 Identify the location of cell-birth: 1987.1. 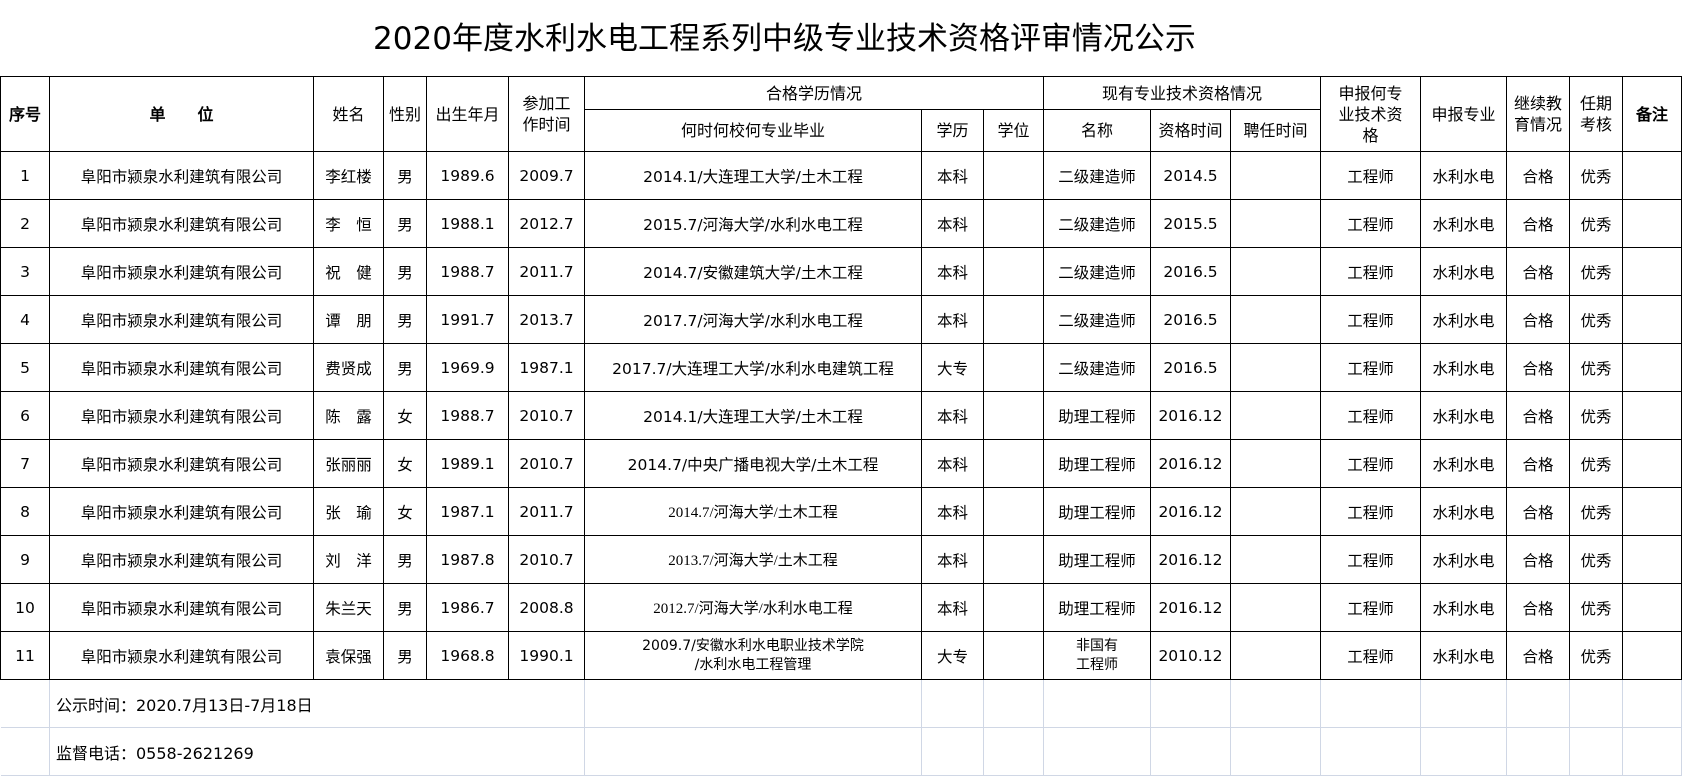
(467, 511).